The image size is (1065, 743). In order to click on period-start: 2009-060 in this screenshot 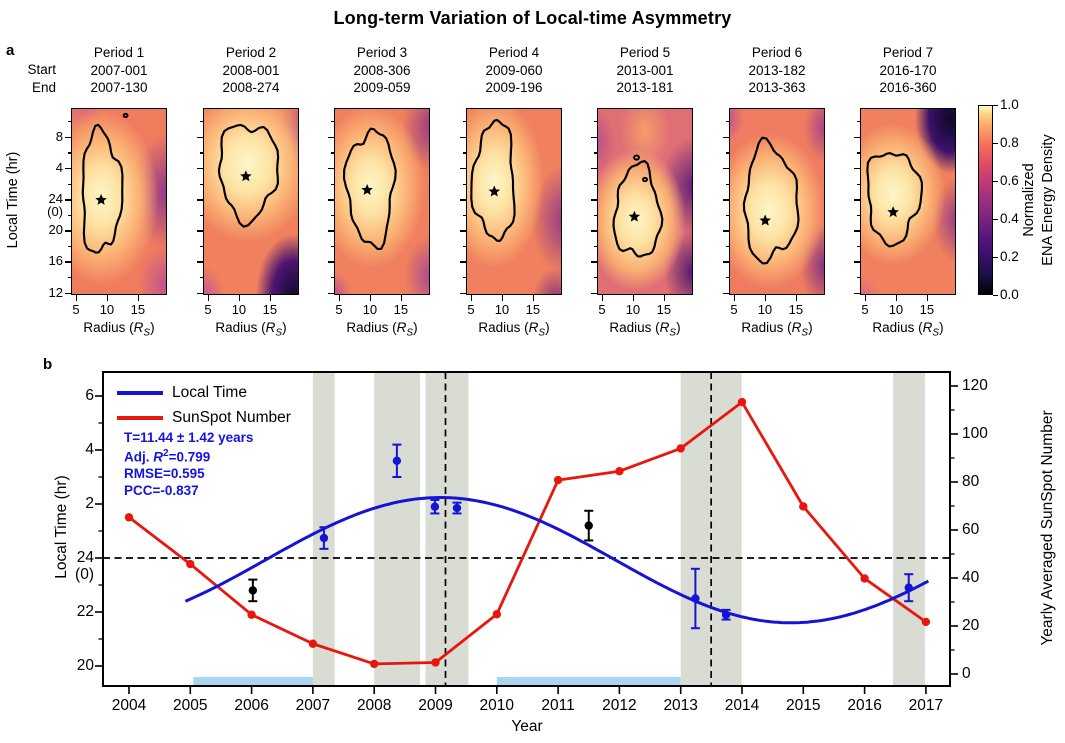, I will do `click(514, 70)`.